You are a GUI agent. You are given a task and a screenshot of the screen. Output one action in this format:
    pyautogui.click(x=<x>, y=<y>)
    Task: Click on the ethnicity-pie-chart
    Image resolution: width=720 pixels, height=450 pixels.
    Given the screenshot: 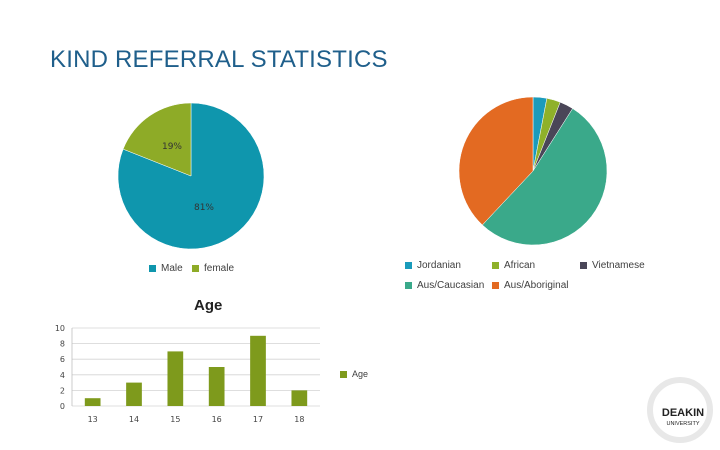 What is the action you would take?
    pyautogui.click(x=533, y=171)
    